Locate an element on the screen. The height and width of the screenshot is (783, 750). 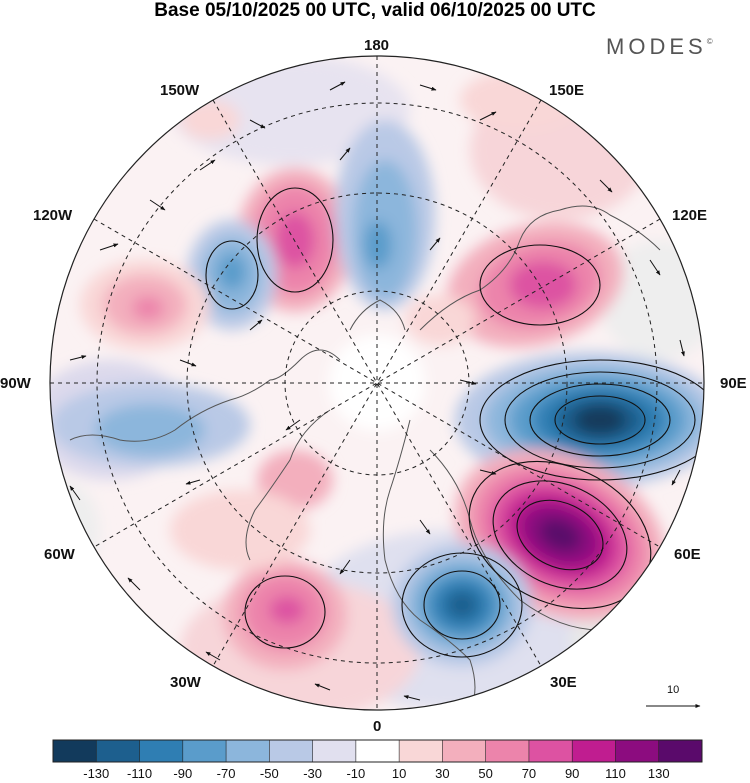
lon-label-90w: 90W is located at coordinates (15, 383).